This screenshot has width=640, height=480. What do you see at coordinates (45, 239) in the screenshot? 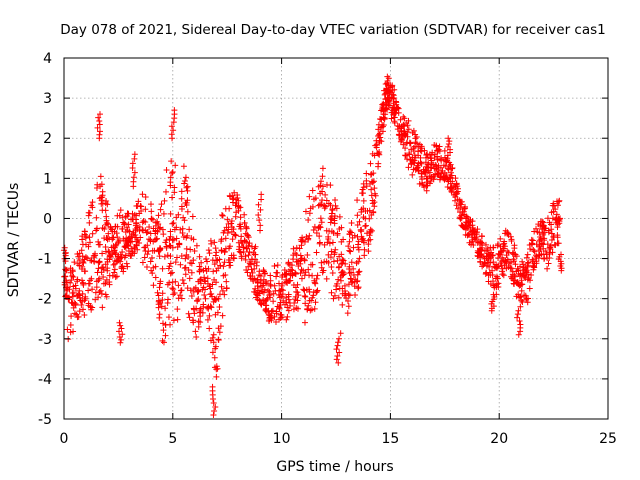
I see `y-tick-labels: -5 -4 -3 -2 -1 0 1 2 3 4` at bounding box center [45, 239].